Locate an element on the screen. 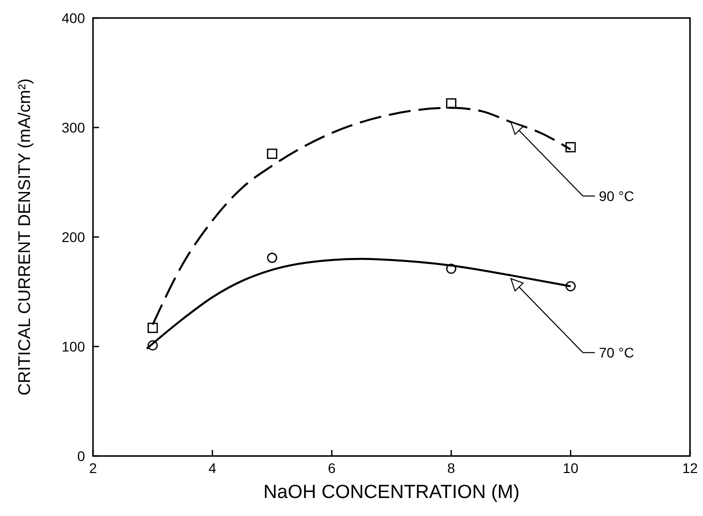 The height and width of the screenshot is (516, 703). x-axis-title: NaOH CONCENTRATION (M) is located at coordinates (391, 492).